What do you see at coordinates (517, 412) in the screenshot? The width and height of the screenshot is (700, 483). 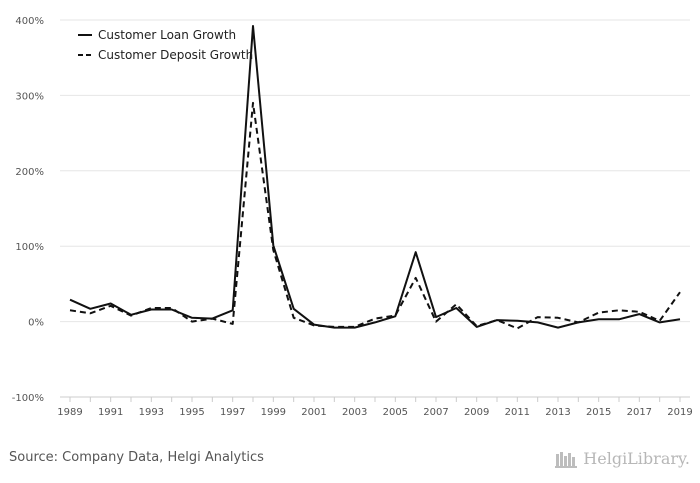 I see `x-tick-label: 2011` at bounding box center [517, 412].